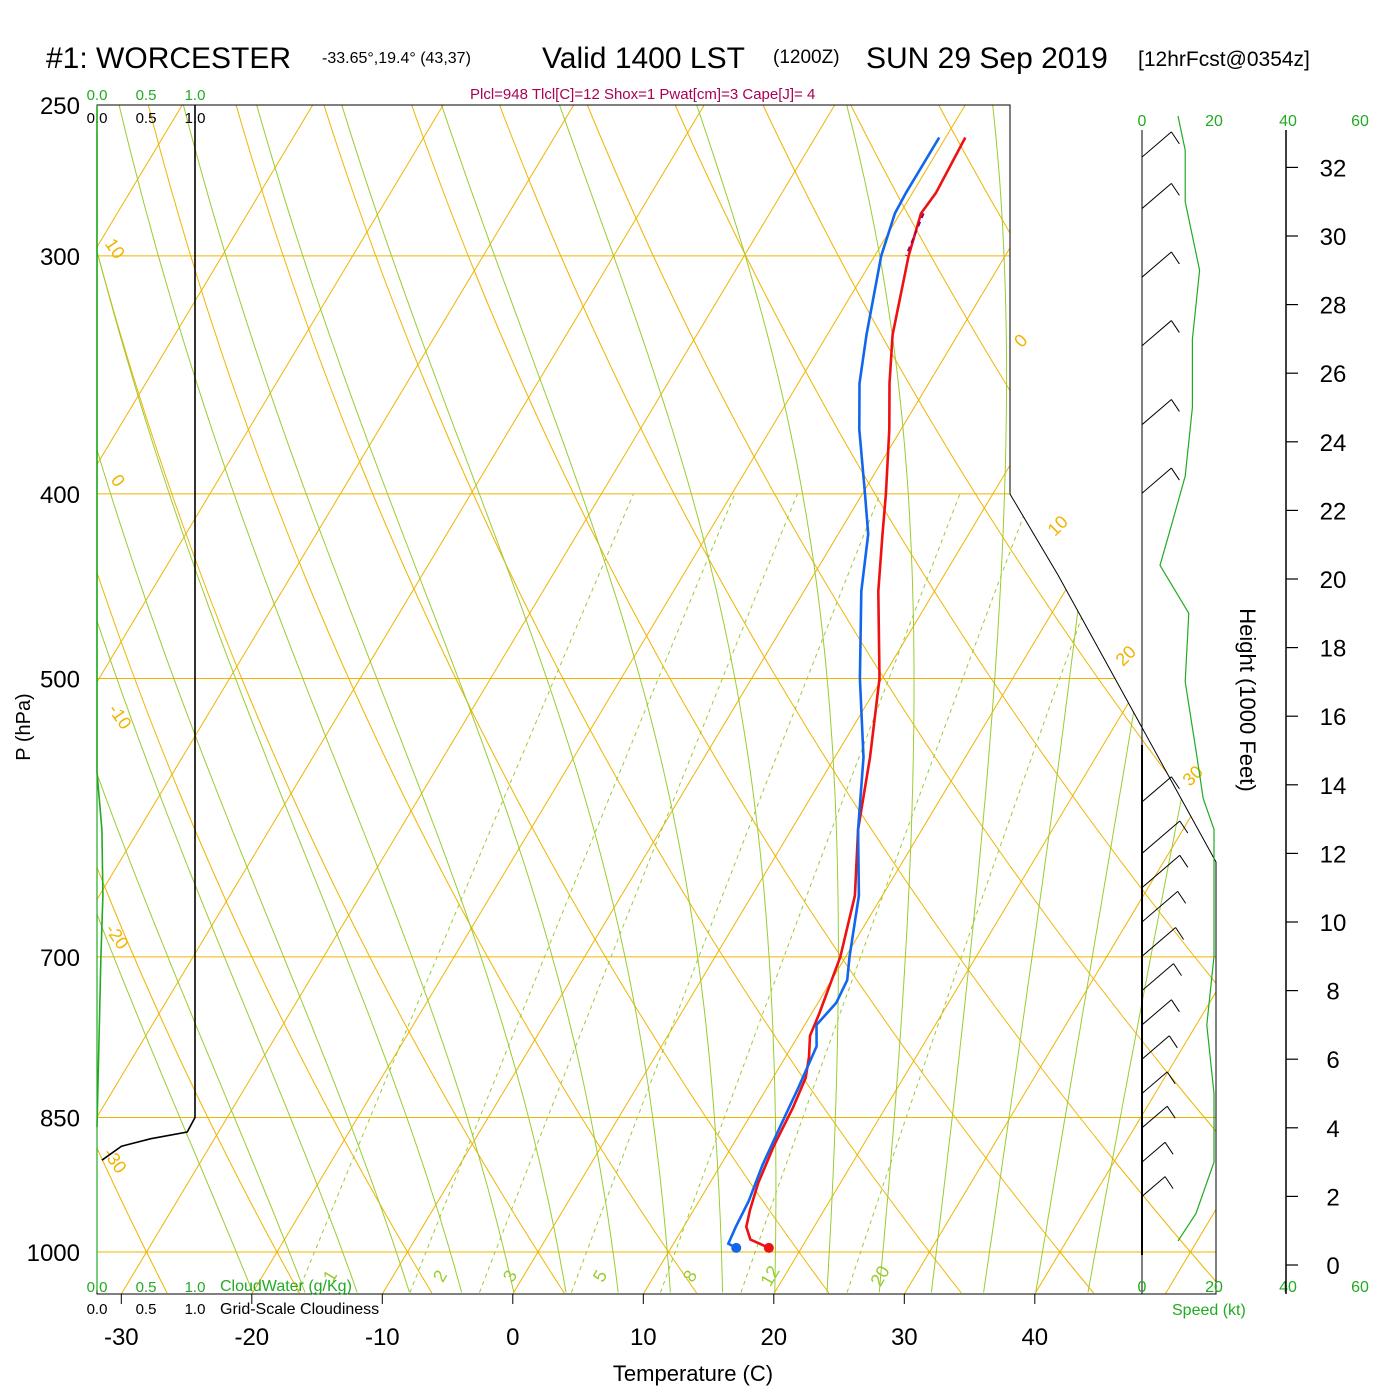 Image resolution: width=1400 pixels, height=1400 pixels. I want to click on cloudwater-scale-label: 1.0, so click(195, 1287).